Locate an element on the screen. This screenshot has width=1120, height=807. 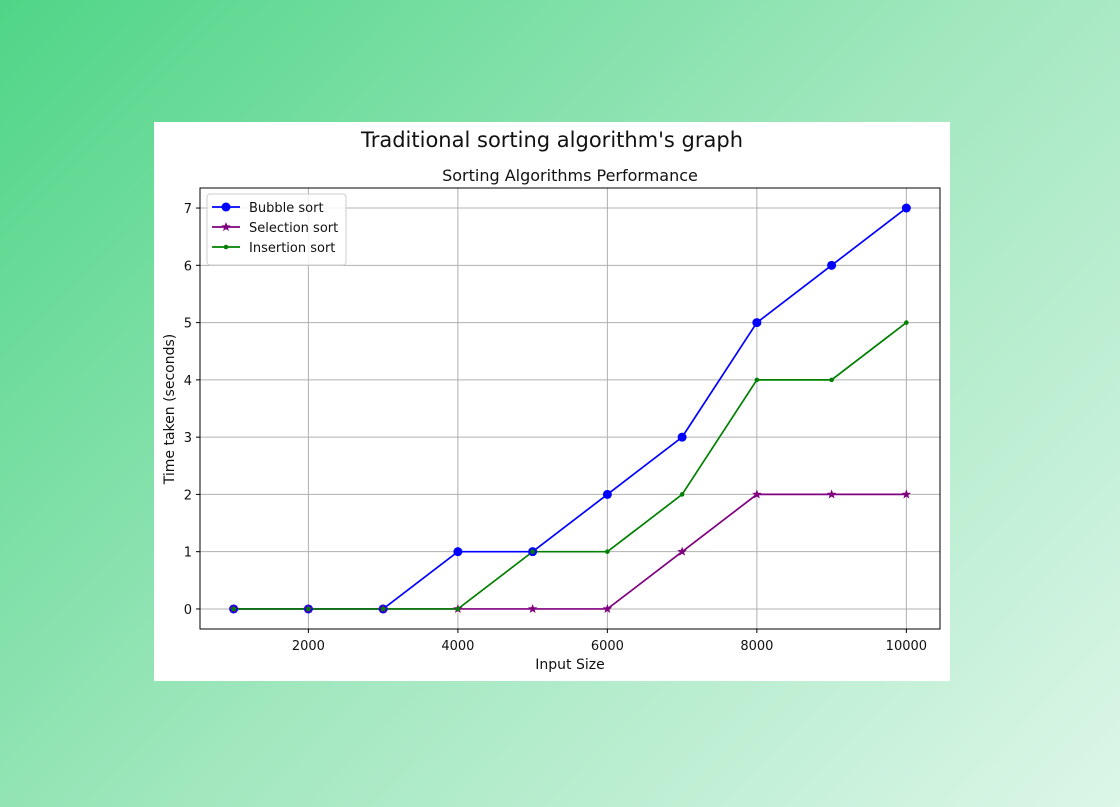
legend-marker-selection-sort is located at coordinates (226, 227).